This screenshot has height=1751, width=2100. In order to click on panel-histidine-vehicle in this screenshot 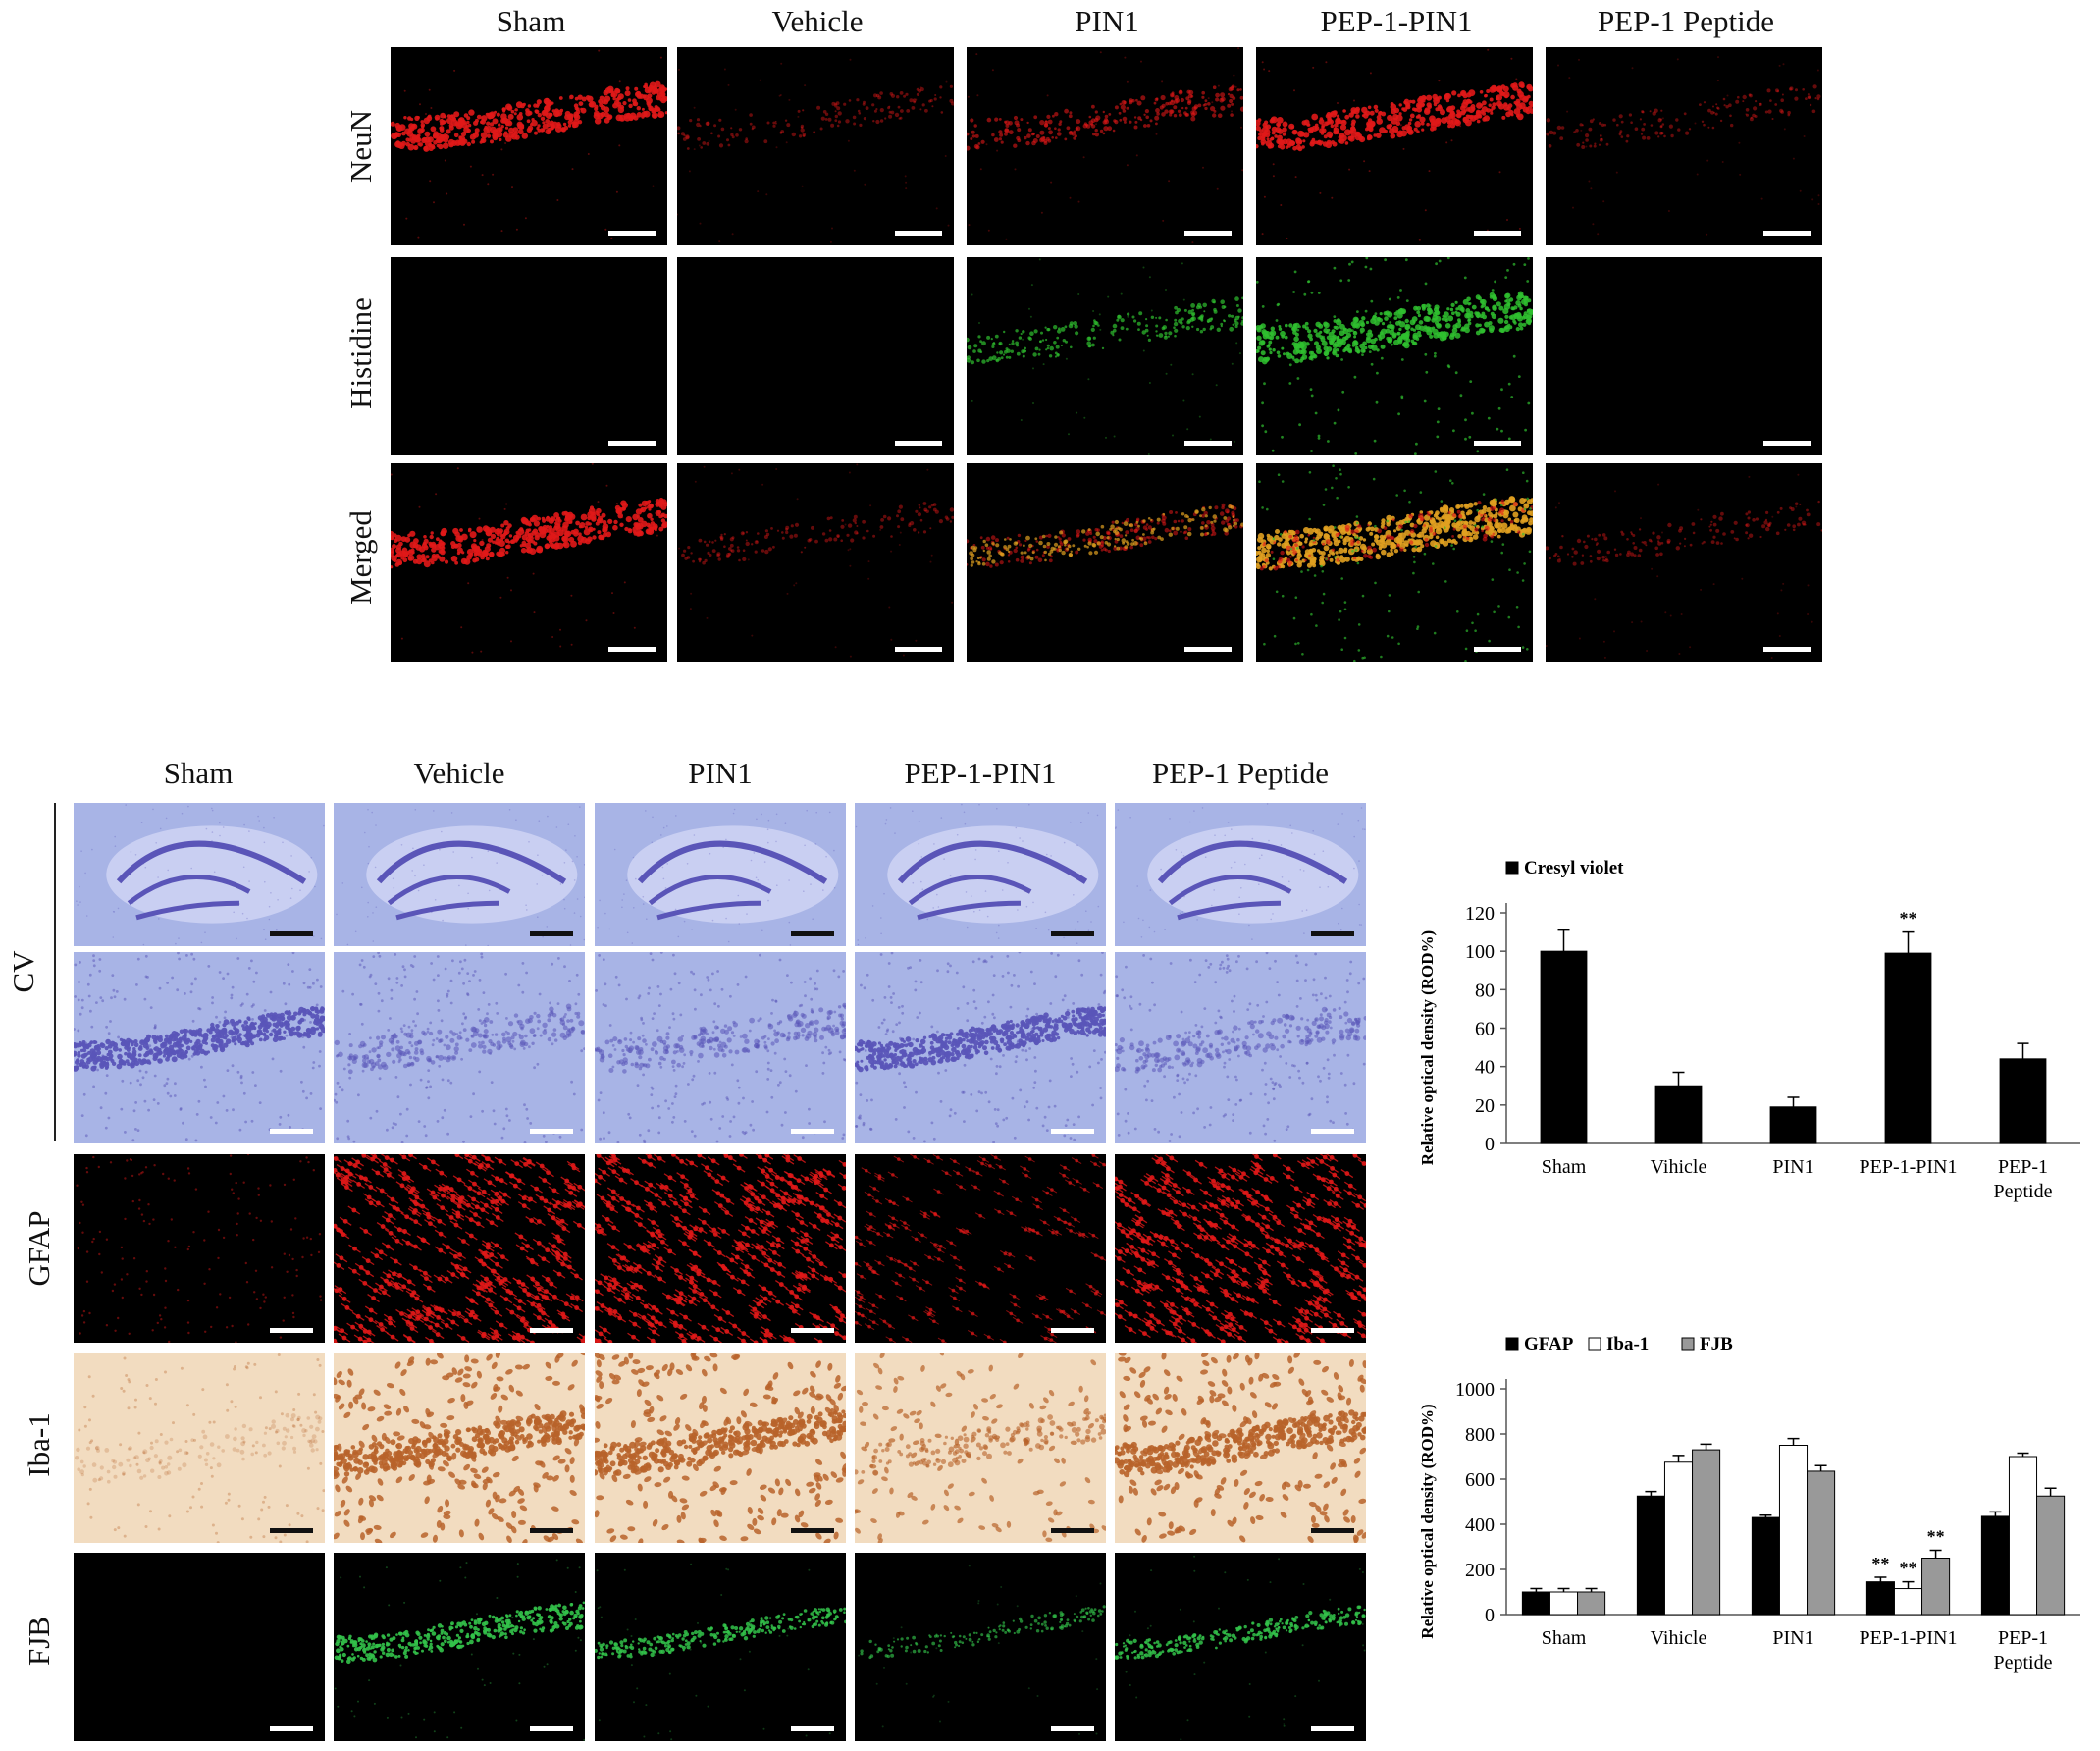, I will do `click(815, 356)`.